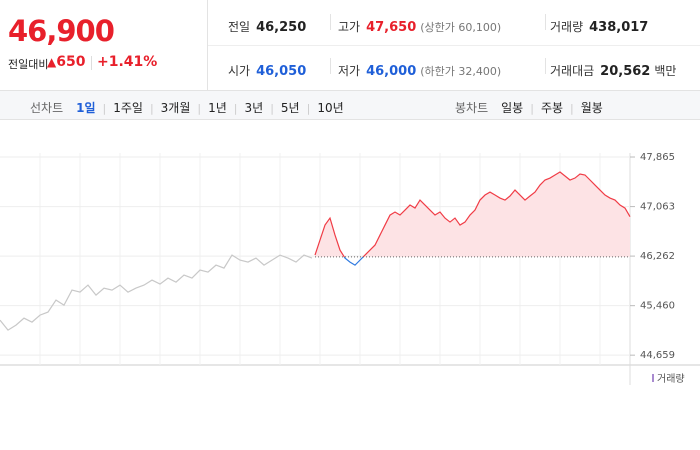  Describe the element at coordinates (391, 71) in the screenshot. I see `stat-value: 46,000` at that location.